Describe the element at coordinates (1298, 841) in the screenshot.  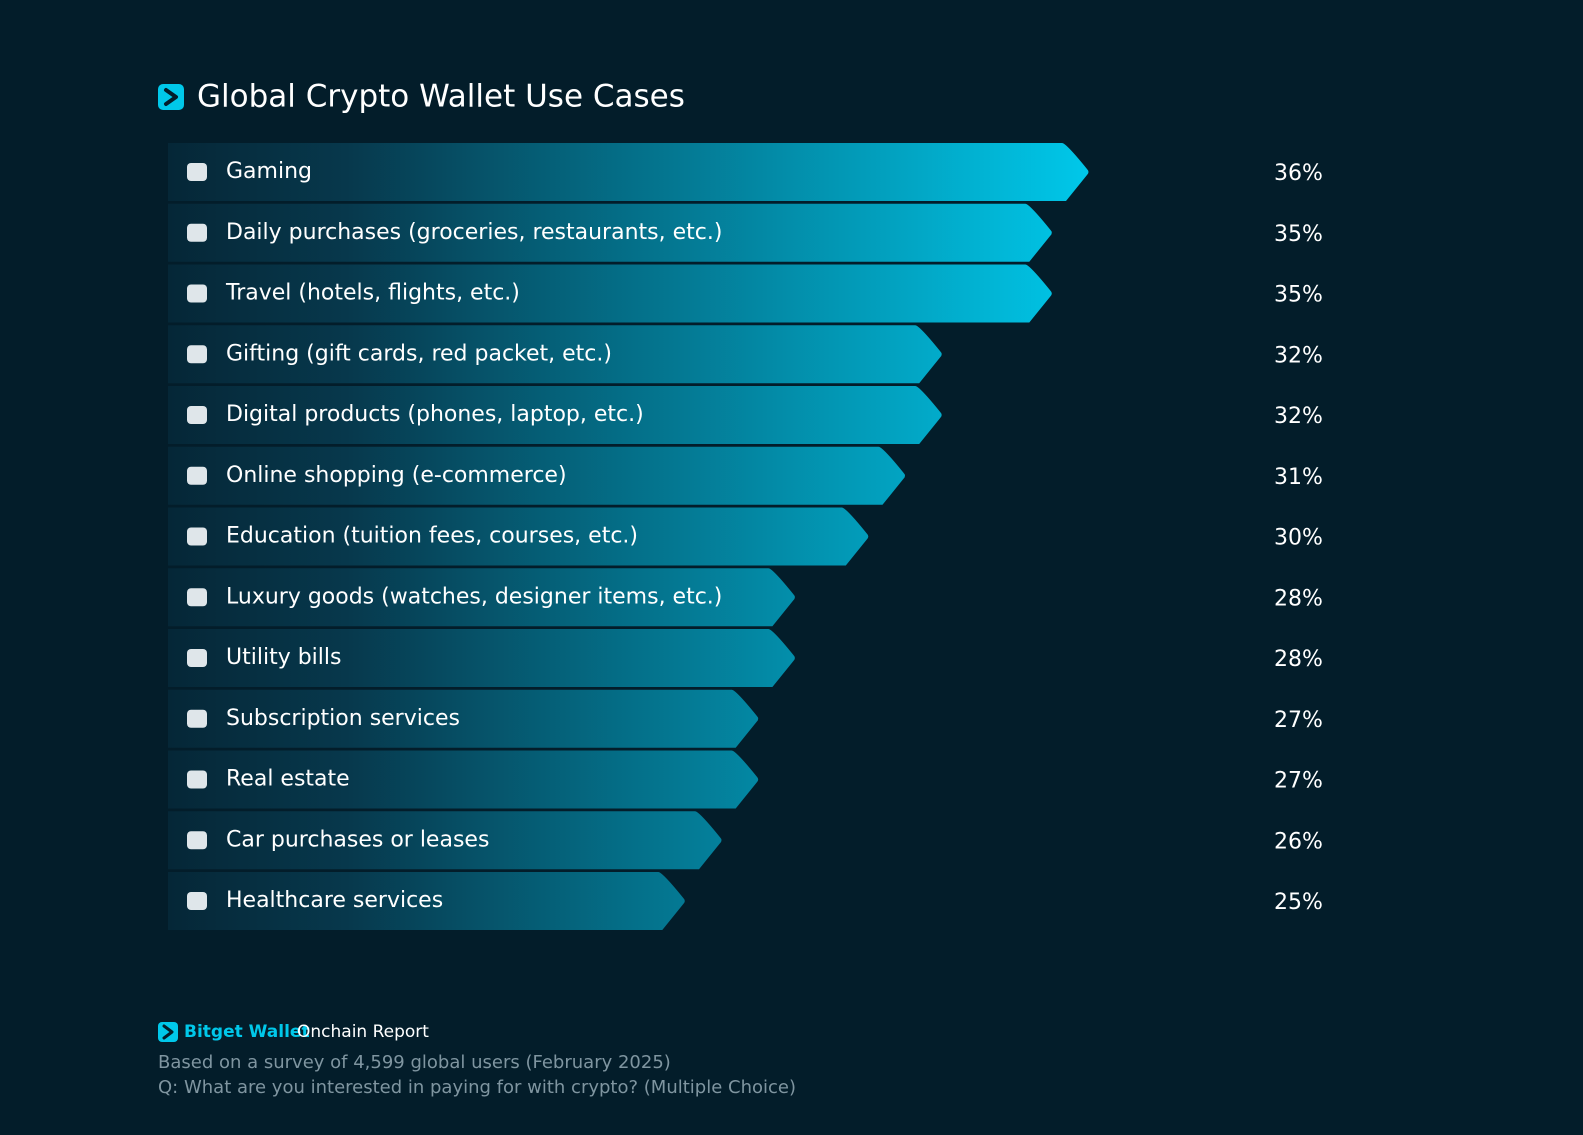
I see `value-label: 26%` at that location.